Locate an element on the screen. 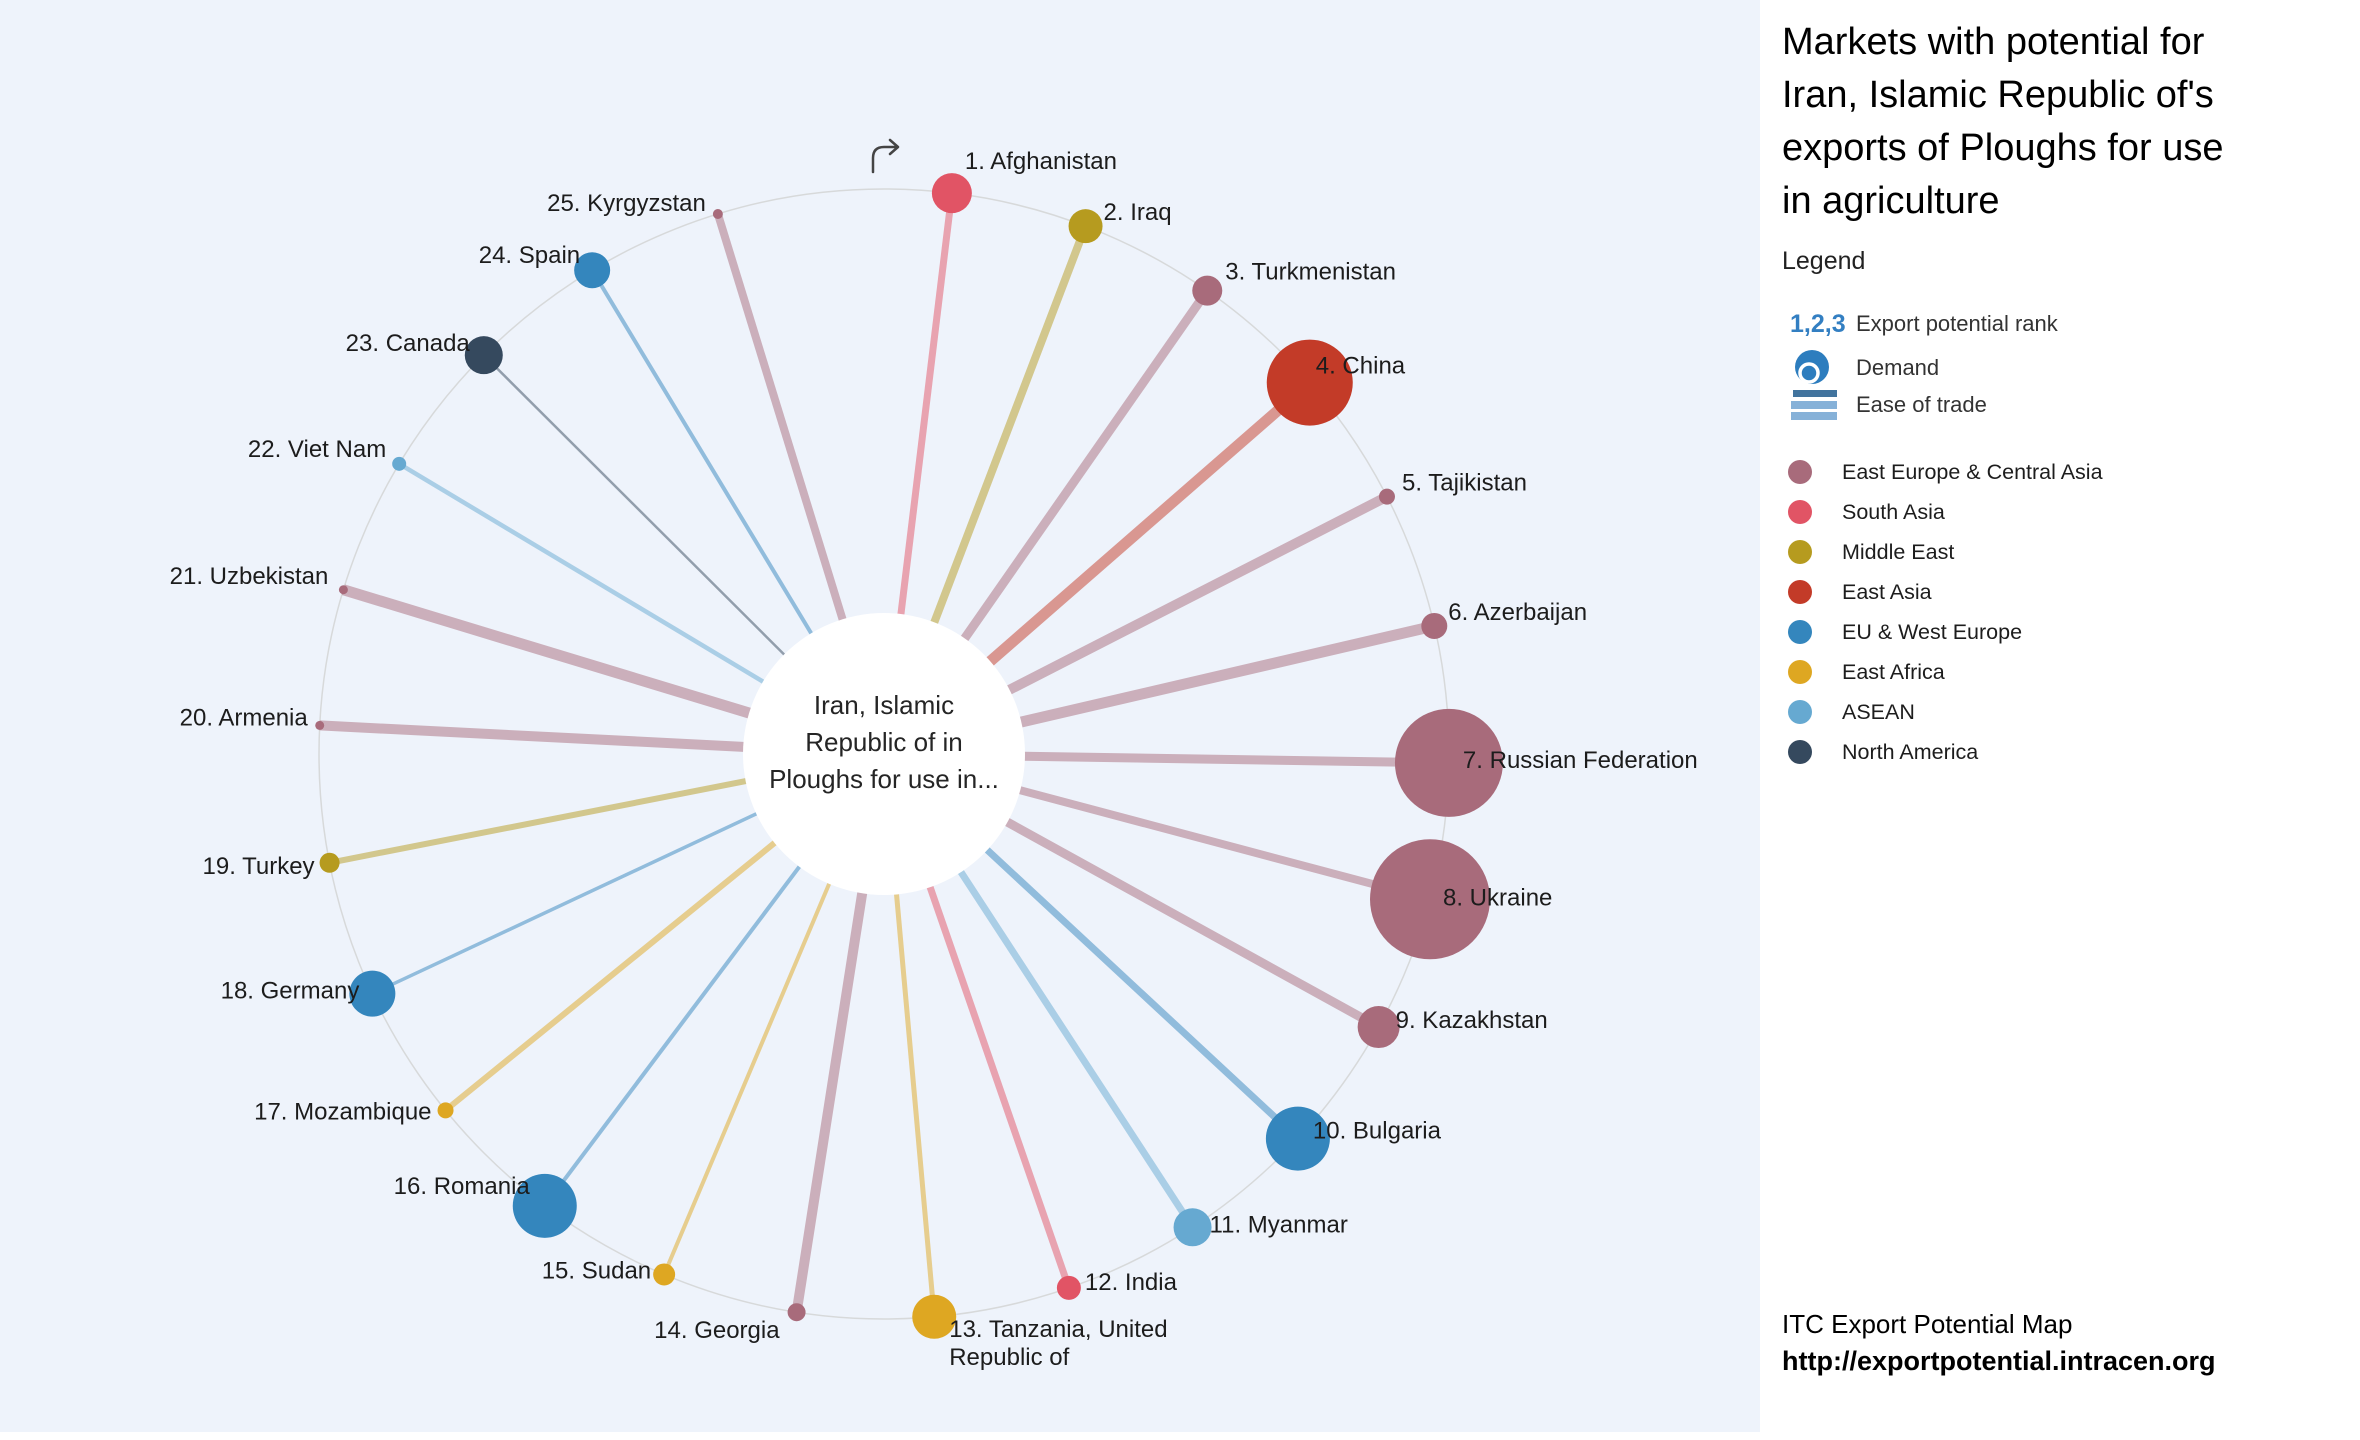 This screenshot has width=2360, height=1440. legend-item-demand: Demand is located at coordinates (1864, 368).